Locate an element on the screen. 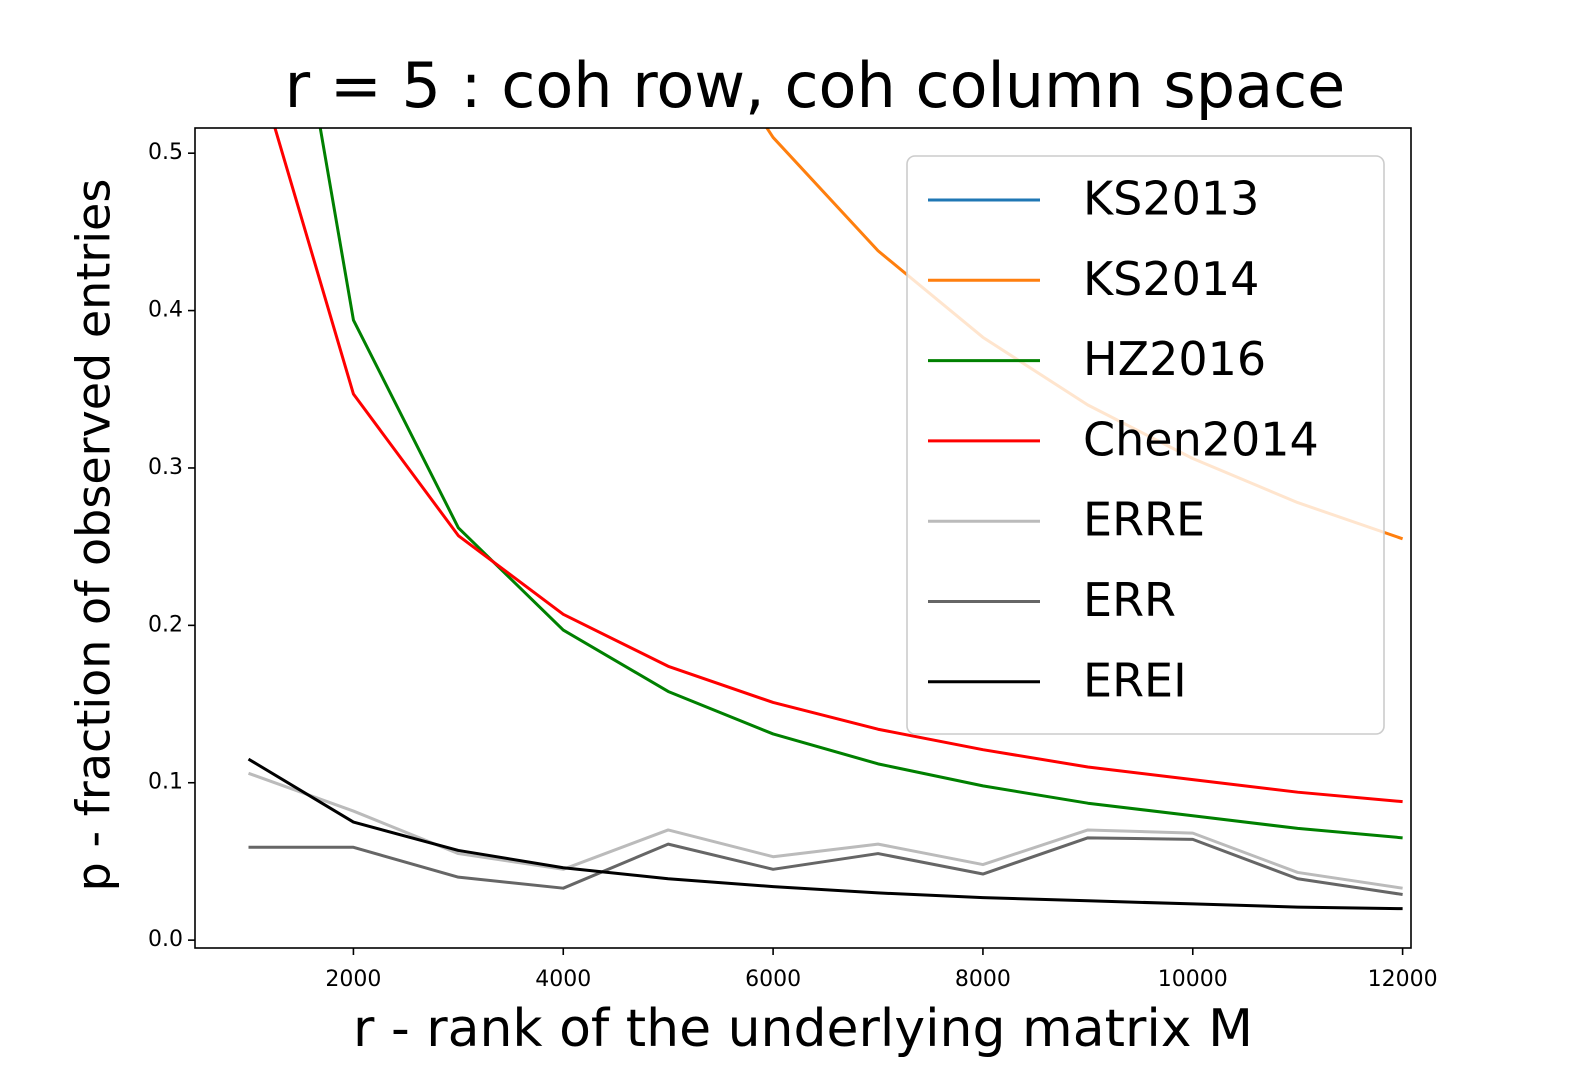 This screenshot has width=1594, height=1084. x-tick-label: 6000 is located at coordinates (773, 979).